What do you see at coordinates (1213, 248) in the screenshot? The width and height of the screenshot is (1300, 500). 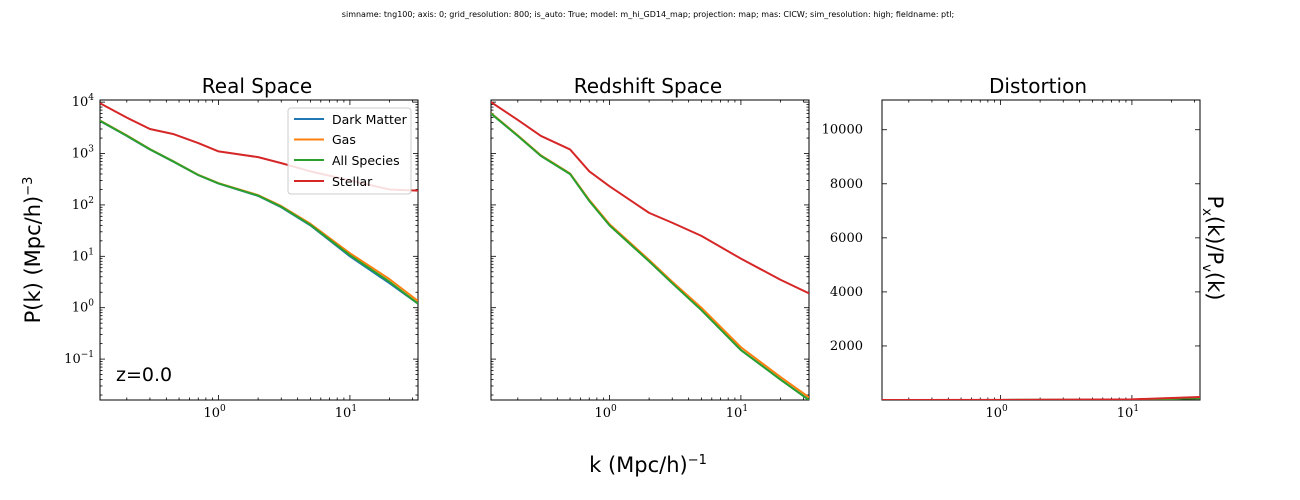 I see `ratio-axis-label: Px(k)/Pv(k)` at bounding box center [1213, 248].